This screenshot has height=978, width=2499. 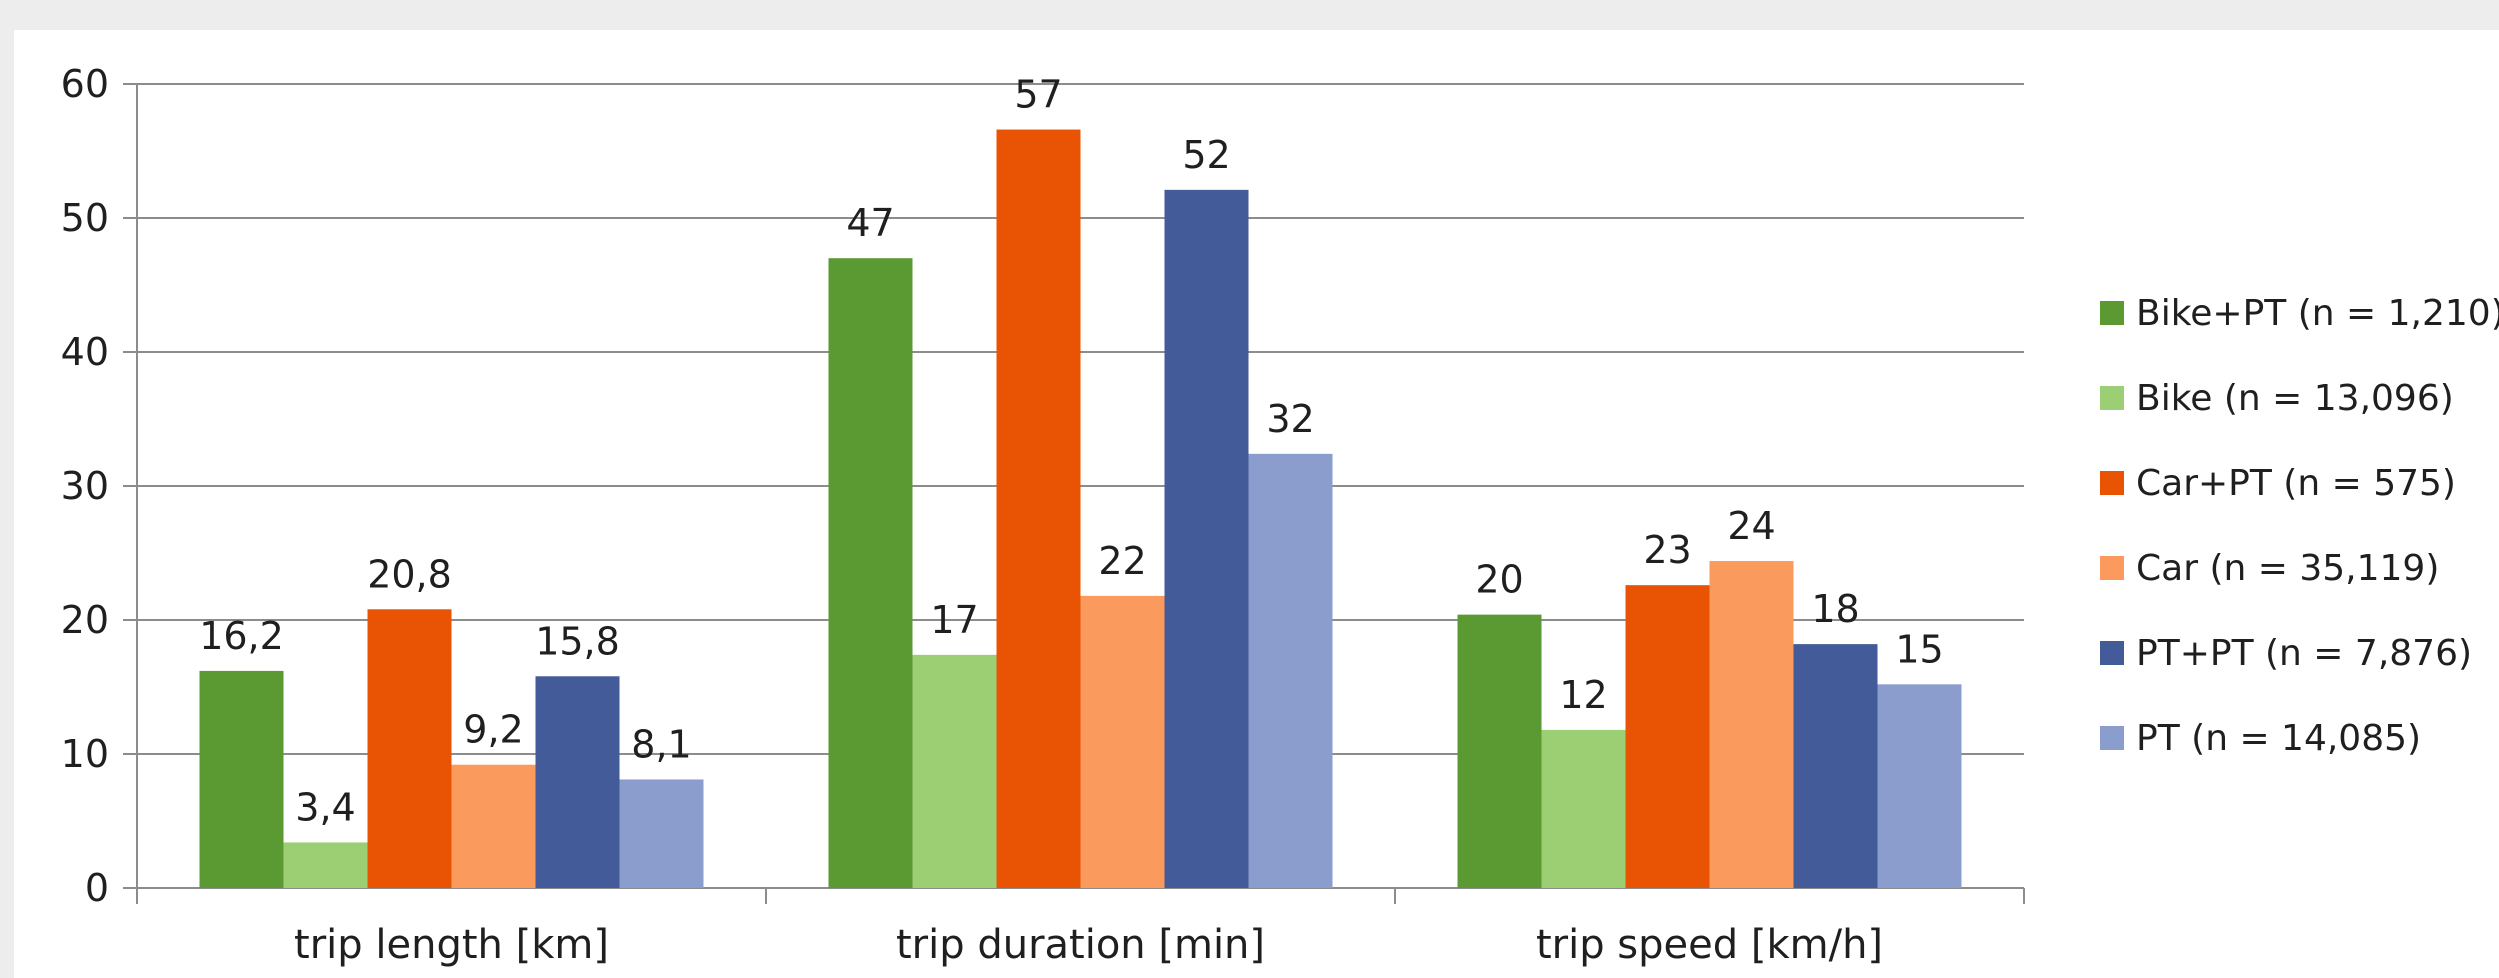 What do you see at coordinates (1835, 609) in the screenshot?
I see `data-label: 18` at bounding box center [1835, 609].